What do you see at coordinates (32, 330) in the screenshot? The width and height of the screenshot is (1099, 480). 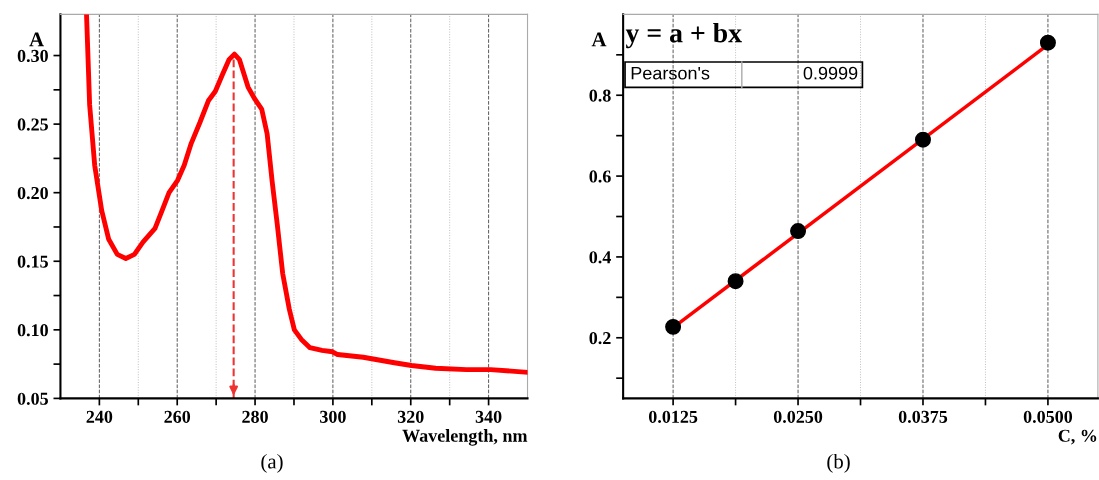 I see `y-tick-label: 0.10` at bounding box center [32, 330].